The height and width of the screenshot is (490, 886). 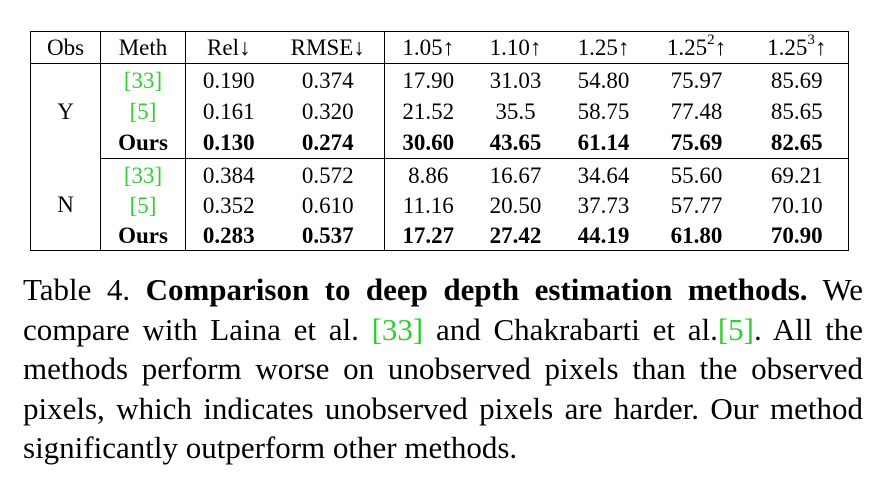 What do you see at coordinates (696, 205) in the screenshot?
I see `cell-delta-125-squared: 57.77` at bounding box center [696, 205].